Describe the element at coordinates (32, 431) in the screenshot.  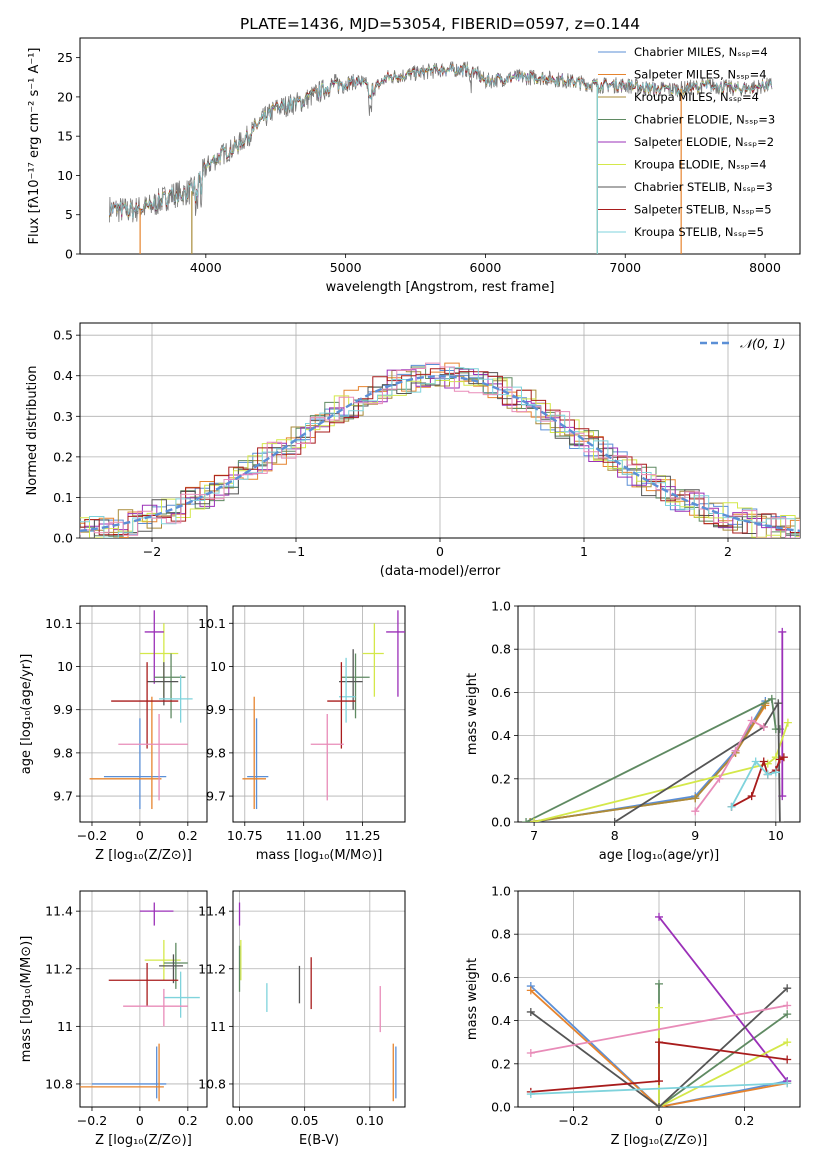
I see `residuals-ylabel: Normed distribution` at that location.